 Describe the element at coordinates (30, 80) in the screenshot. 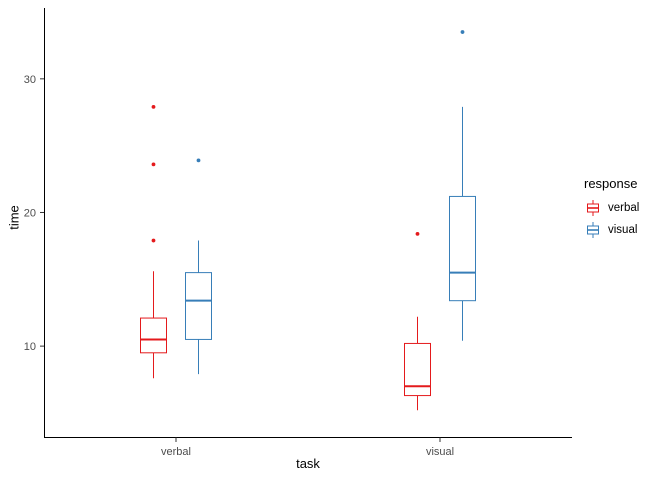

I see `y-tick-label: 30` at that location.